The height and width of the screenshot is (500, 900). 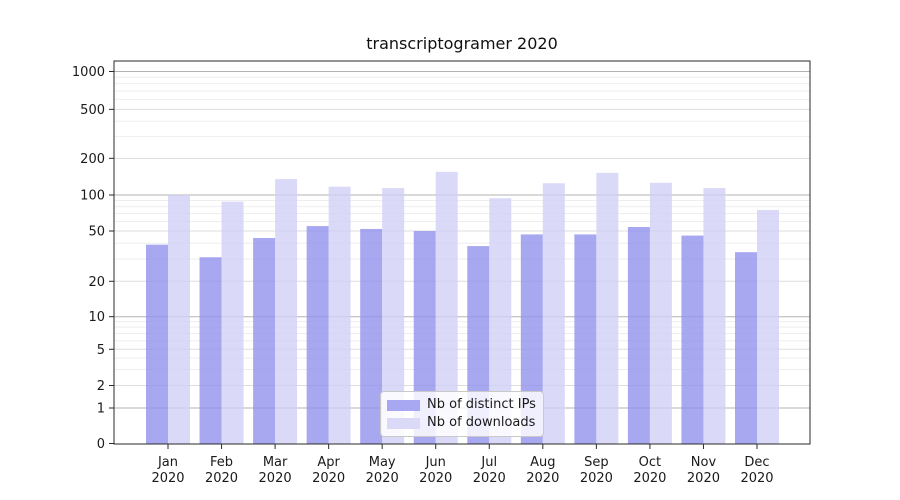 What do you see at coordinates (488, 462) in the screenshot?
I see `x-tick-label-month-Jul: Jul` at bounding box center [488, 462].